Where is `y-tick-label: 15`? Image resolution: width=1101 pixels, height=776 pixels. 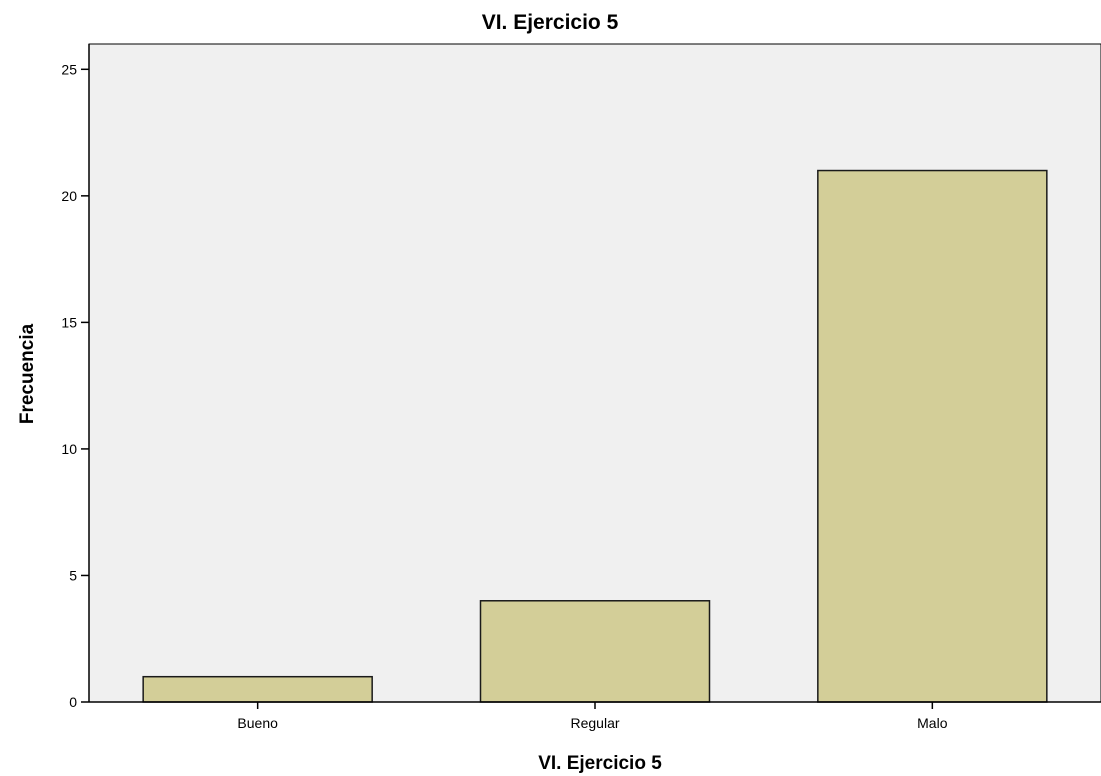
y-tick-label: 15 is located at coordinates (69, 322).